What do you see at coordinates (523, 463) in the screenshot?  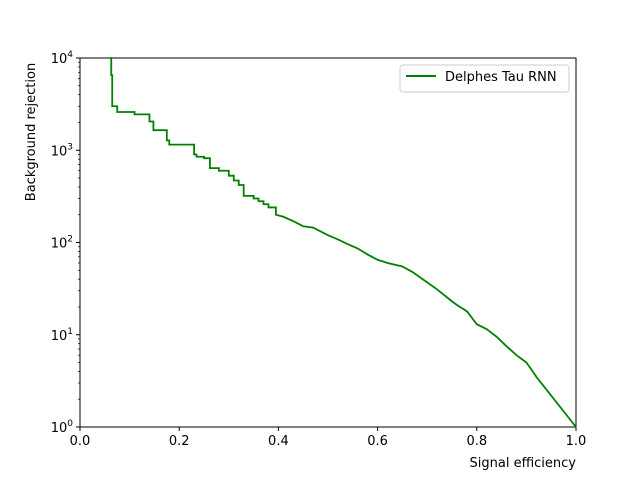 I see `x-axis-label: Signal efficiency` at bounding box center [523, 463].